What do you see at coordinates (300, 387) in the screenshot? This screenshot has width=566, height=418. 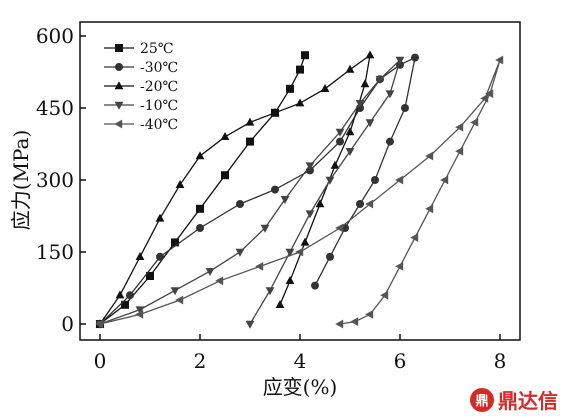 I see `x-axis-label: 应变(%)` at bounding box center [300, 387].